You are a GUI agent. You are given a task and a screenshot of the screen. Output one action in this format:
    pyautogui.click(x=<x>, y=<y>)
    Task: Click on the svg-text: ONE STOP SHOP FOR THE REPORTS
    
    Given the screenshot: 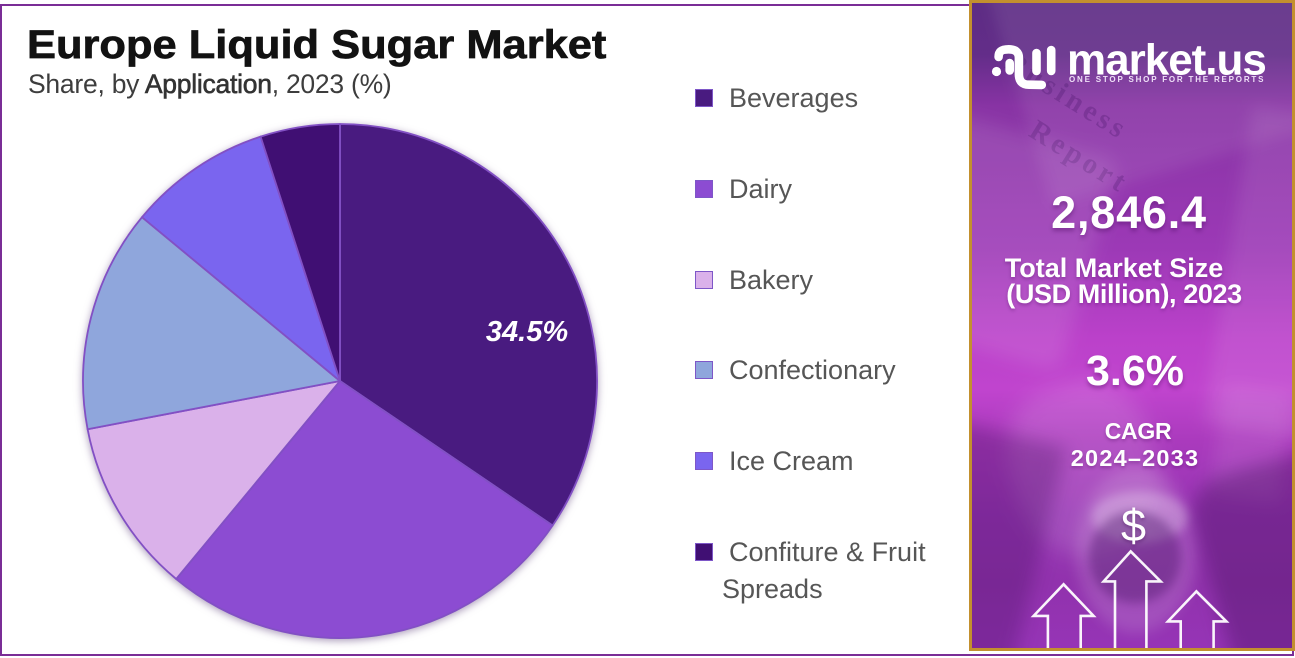 What is the action you would take?
    pyautogui.click(x=1167, y=79)
    